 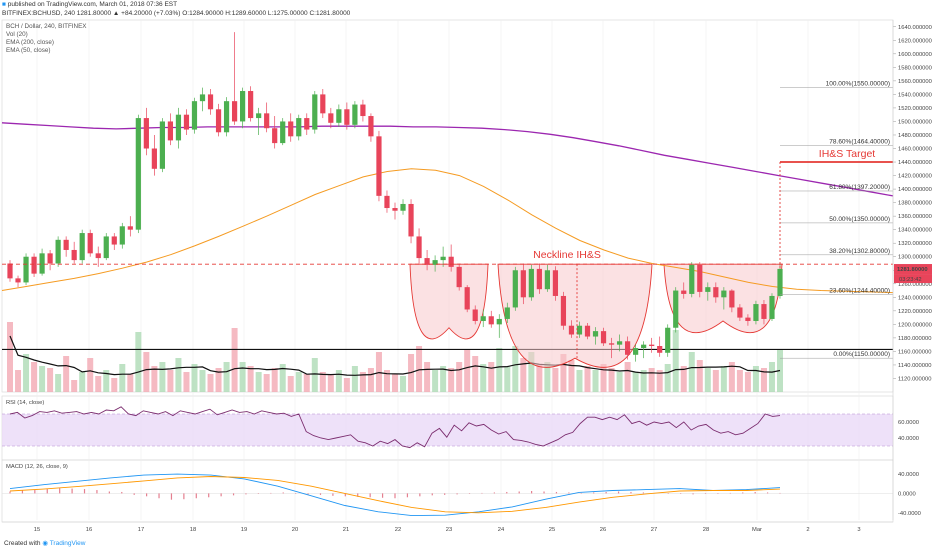 What do you see at coordinates (858, 84) in the screenshot?
I see `fib-label: 100.00%(1550.00000)` at bounding box center [858, 84].